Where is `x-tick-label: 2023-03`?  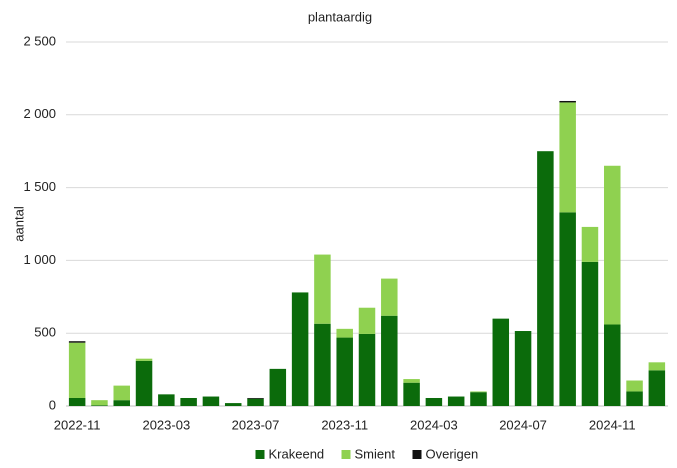 x-tick-label: 2023-03 is located at coordinates (166, 424).